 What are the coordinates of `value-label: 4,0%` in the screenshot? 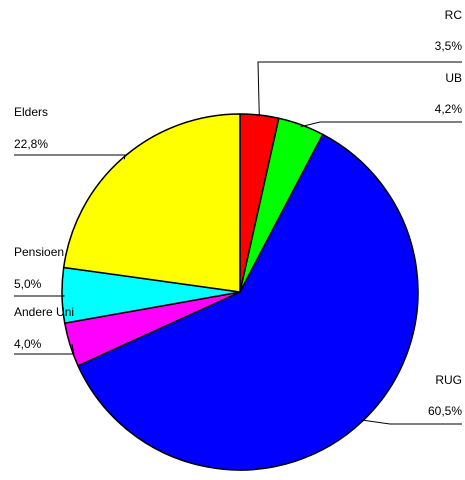 It's located at (28, 344).